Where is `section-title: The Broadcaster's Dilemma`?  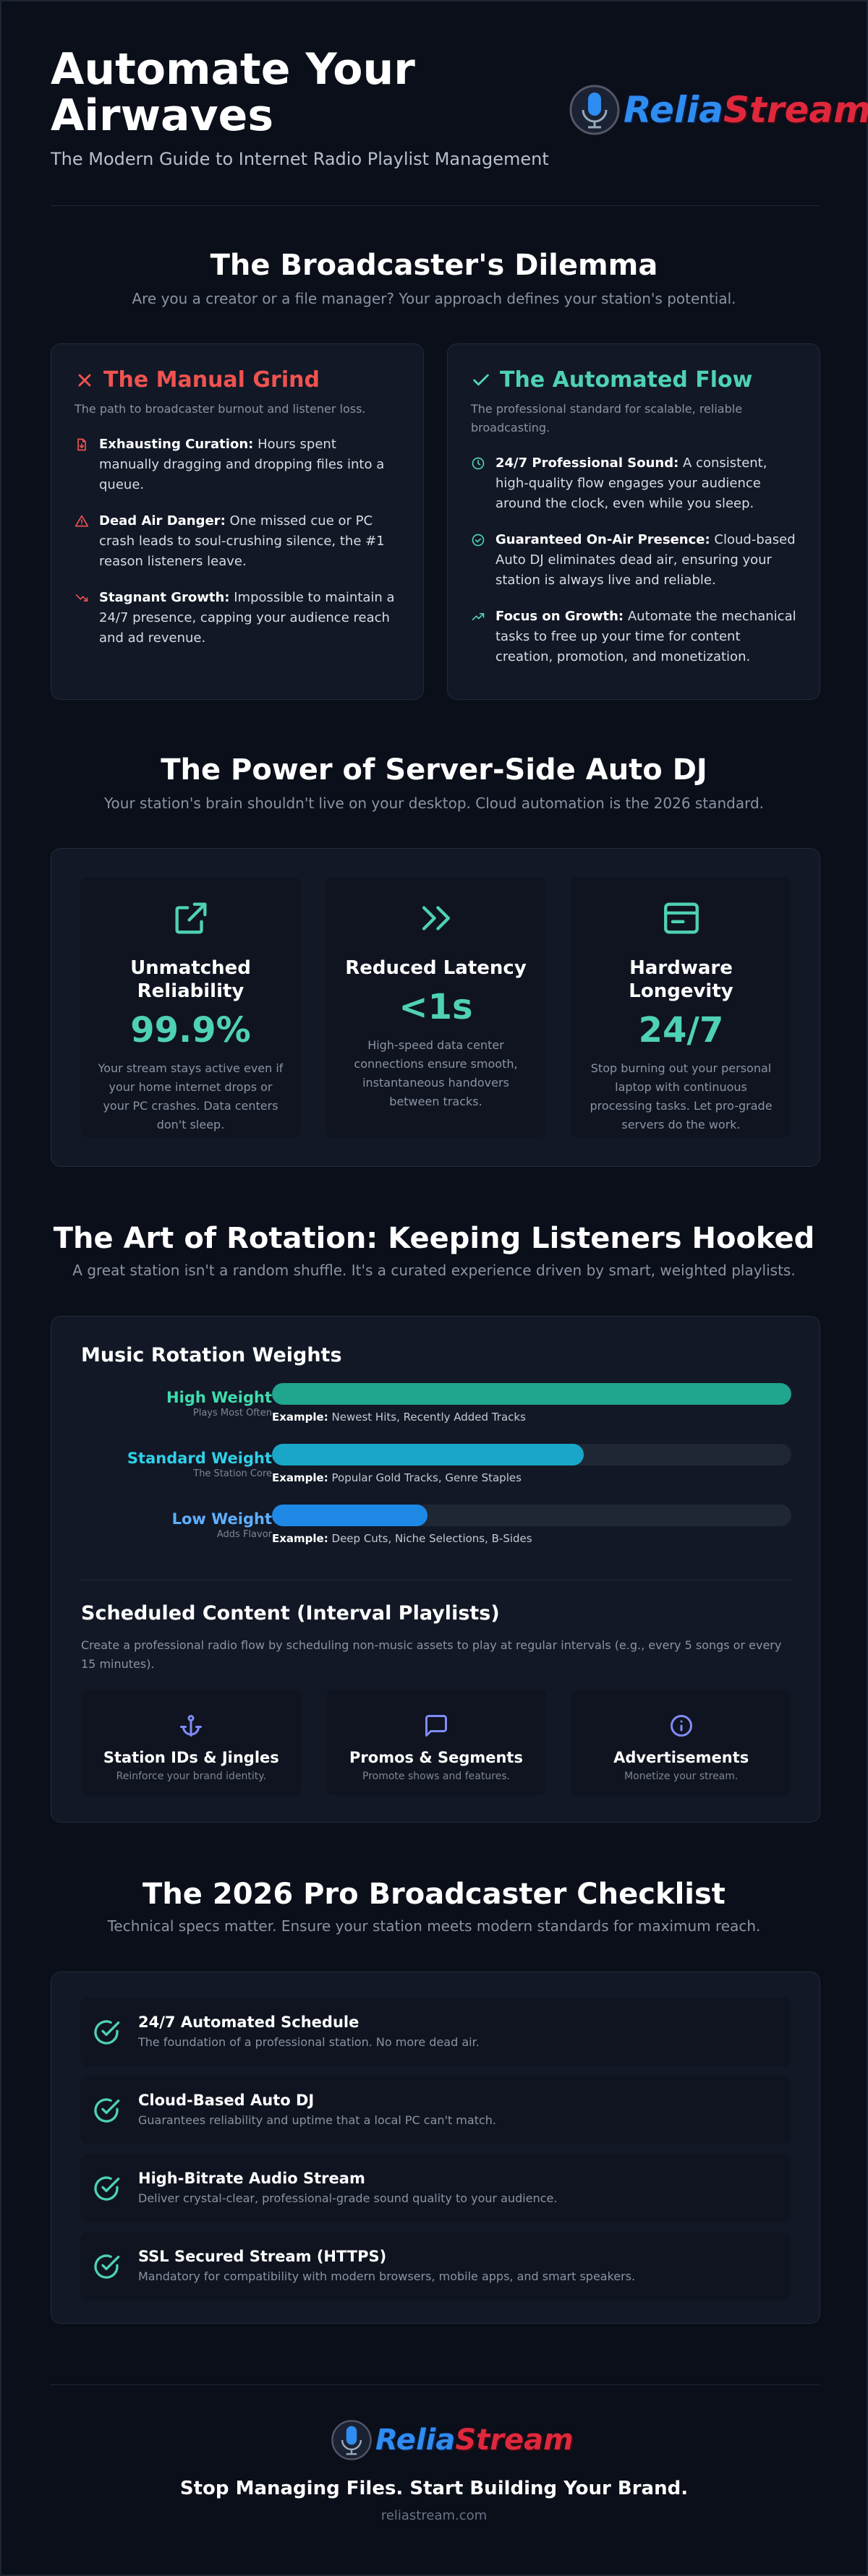 section-title: The Broadcaster's Dilemma is located at coordinates (434, 266).